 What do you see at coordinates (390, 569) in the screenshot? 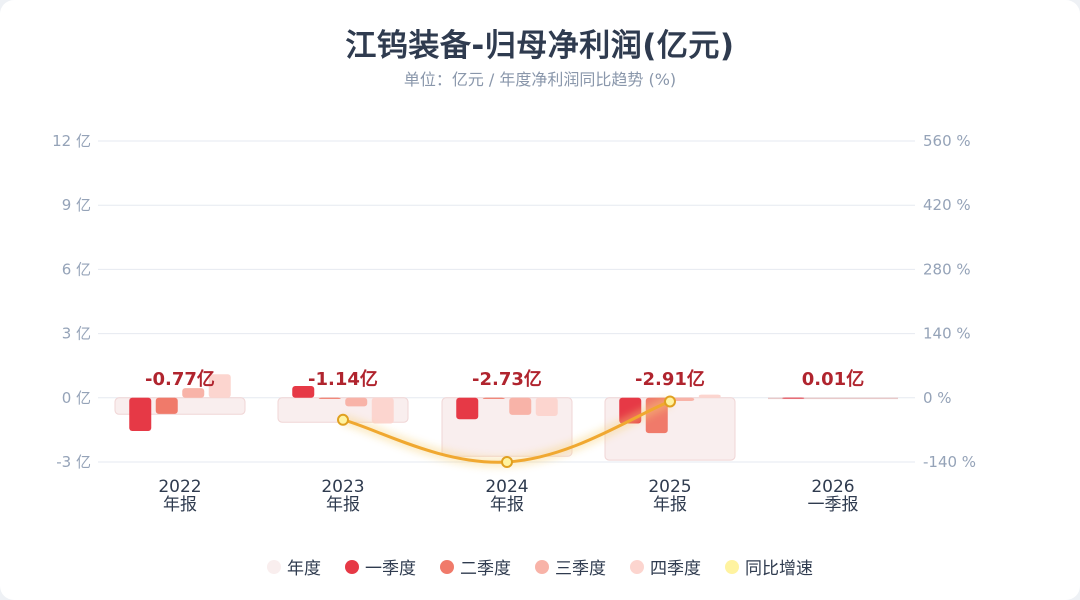
I see `legend-label: 一季度` at bounding box center [390, 569].